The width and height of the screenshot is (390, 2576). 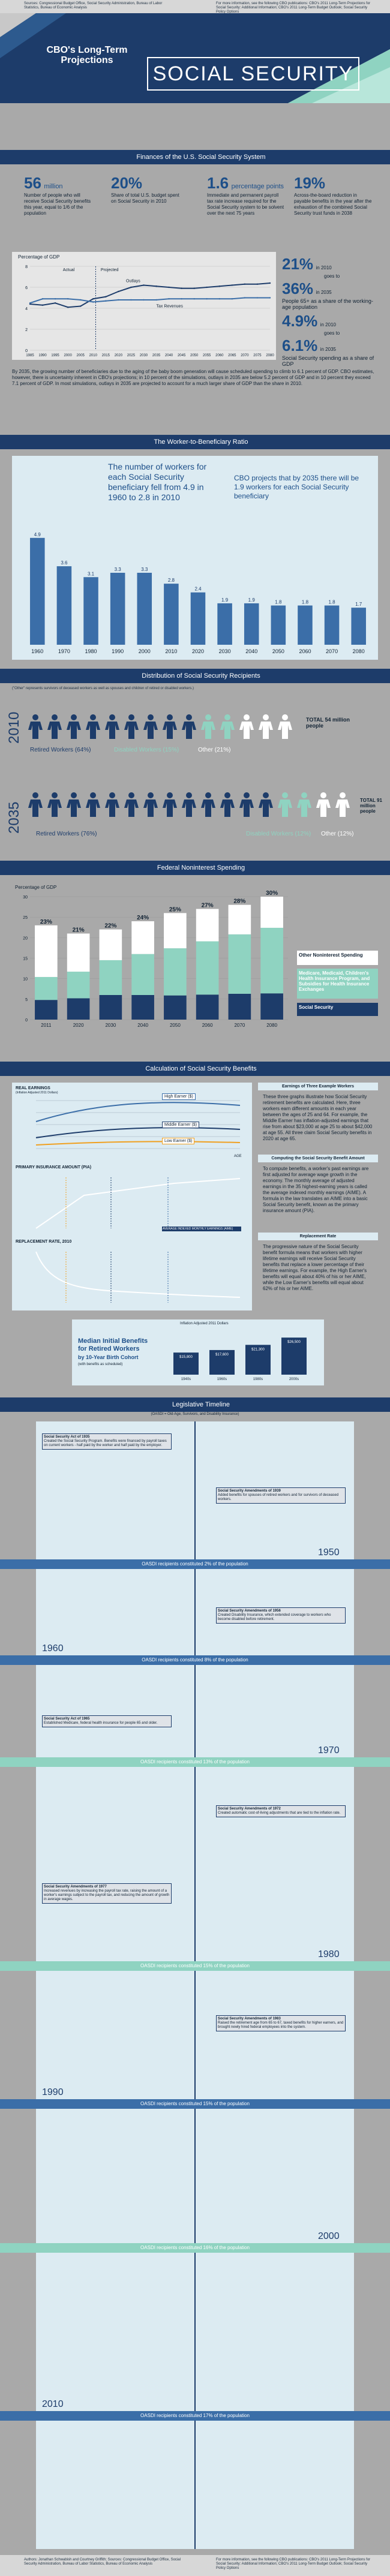 I want to click on x-tick-label: 2010, so click(x=93, y=356).